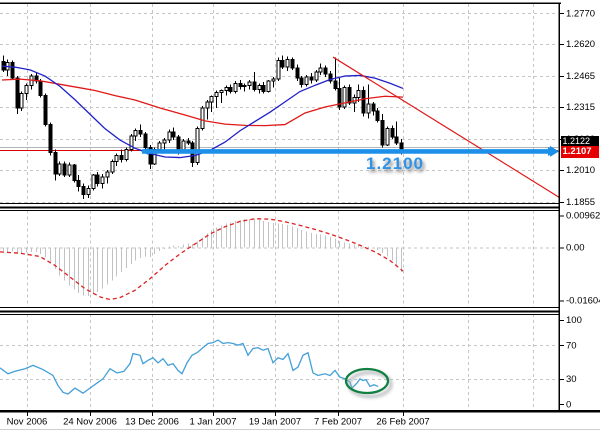 The height and width of the screenshot is (433, 600). I want to click on price-tick-label: 1.2770, so click(580, 13).